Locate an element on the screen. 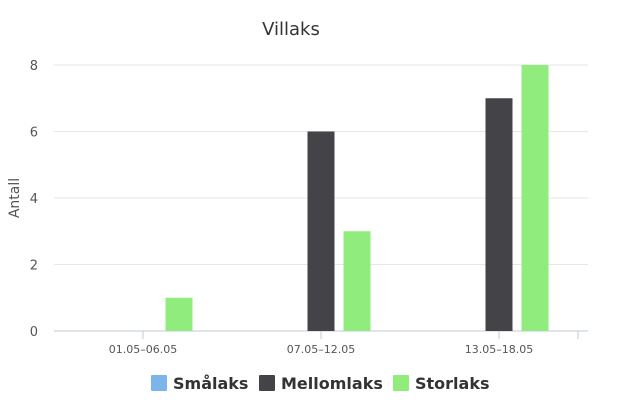 The width and height of the screenshot is (626, 418). y-axis-label: Antall is located at coordinates (15, 198).